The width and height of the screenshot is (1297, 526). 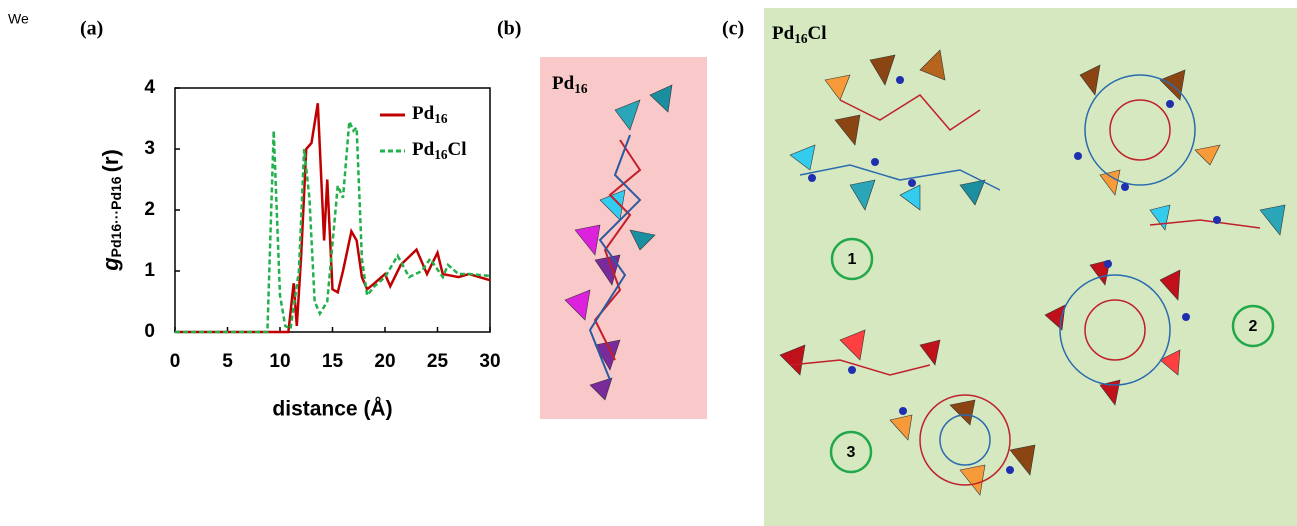 I want to click on panel-label: (a), so click(x=91, y=29).